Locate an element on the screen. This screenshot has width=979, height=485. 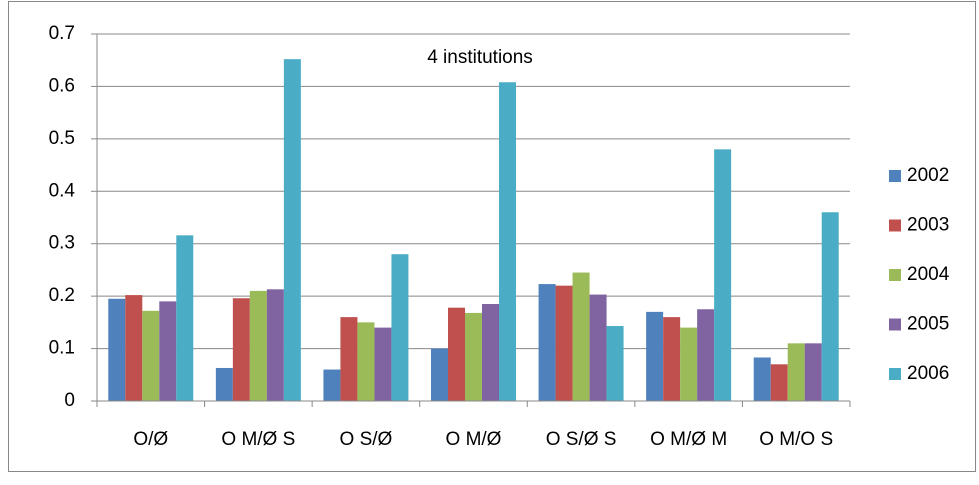
x-tick-label: O M/Ø is located at coordinates (474, 439).